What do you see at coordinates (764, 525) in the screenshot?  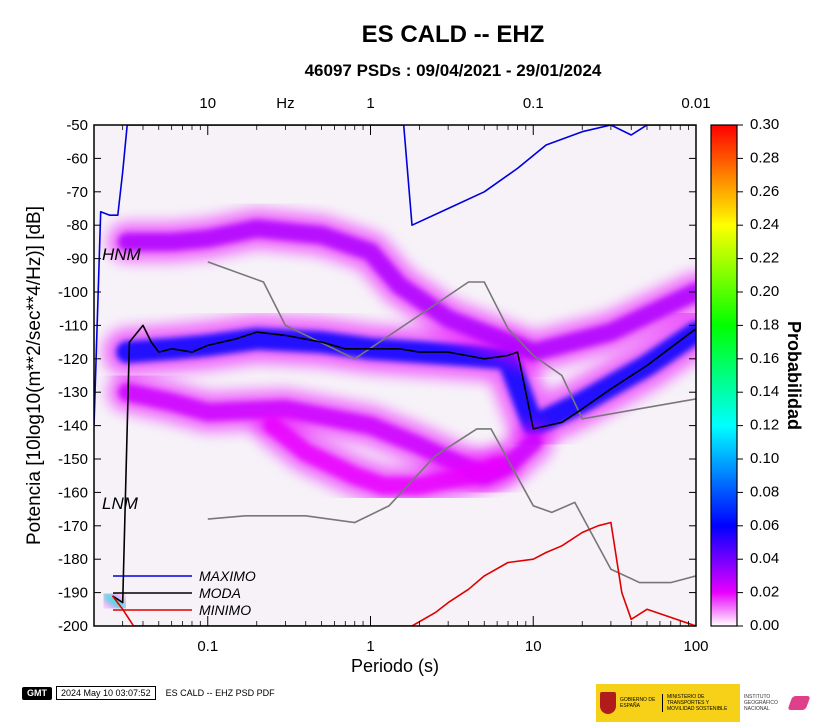 I see `colorbar-tick-label: 0.06` at bounding box center [764, 525].